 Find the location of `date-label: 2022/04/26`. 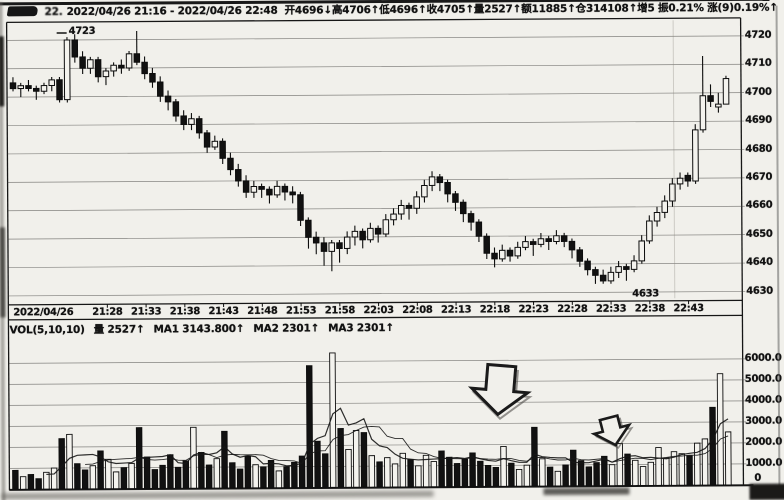

date-label: 2022/04/26 is located at coordinates (43, 312).